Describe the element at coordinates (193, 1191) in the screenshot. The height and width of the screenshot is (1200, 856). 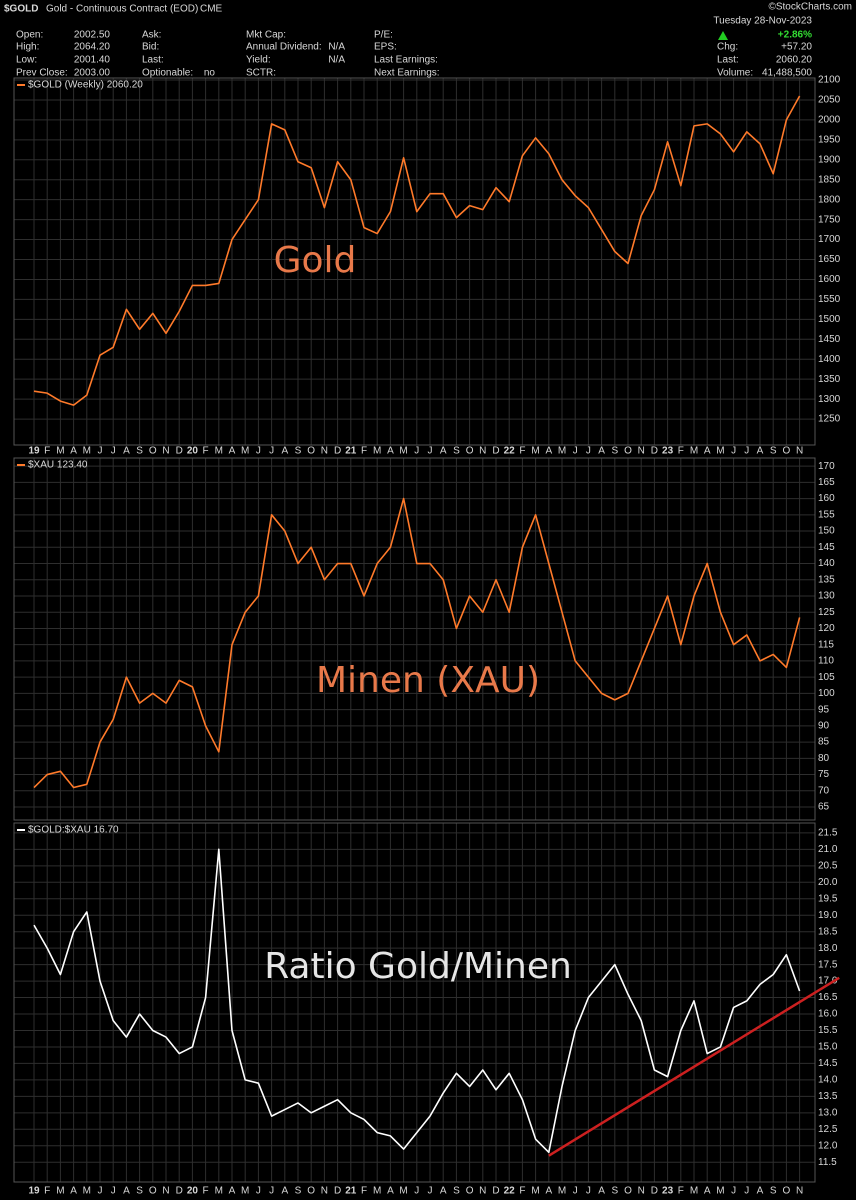
I see `x-tick-label: 20` at that location.